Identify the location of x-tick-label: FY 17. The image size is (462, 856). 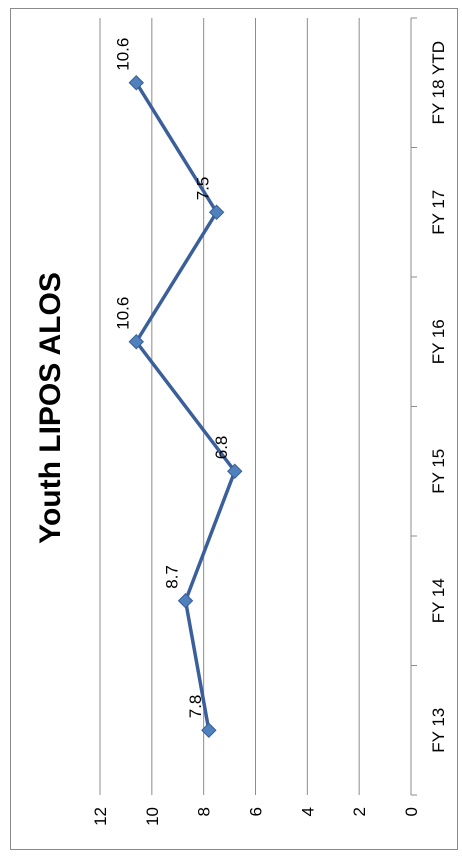
(438, 212).